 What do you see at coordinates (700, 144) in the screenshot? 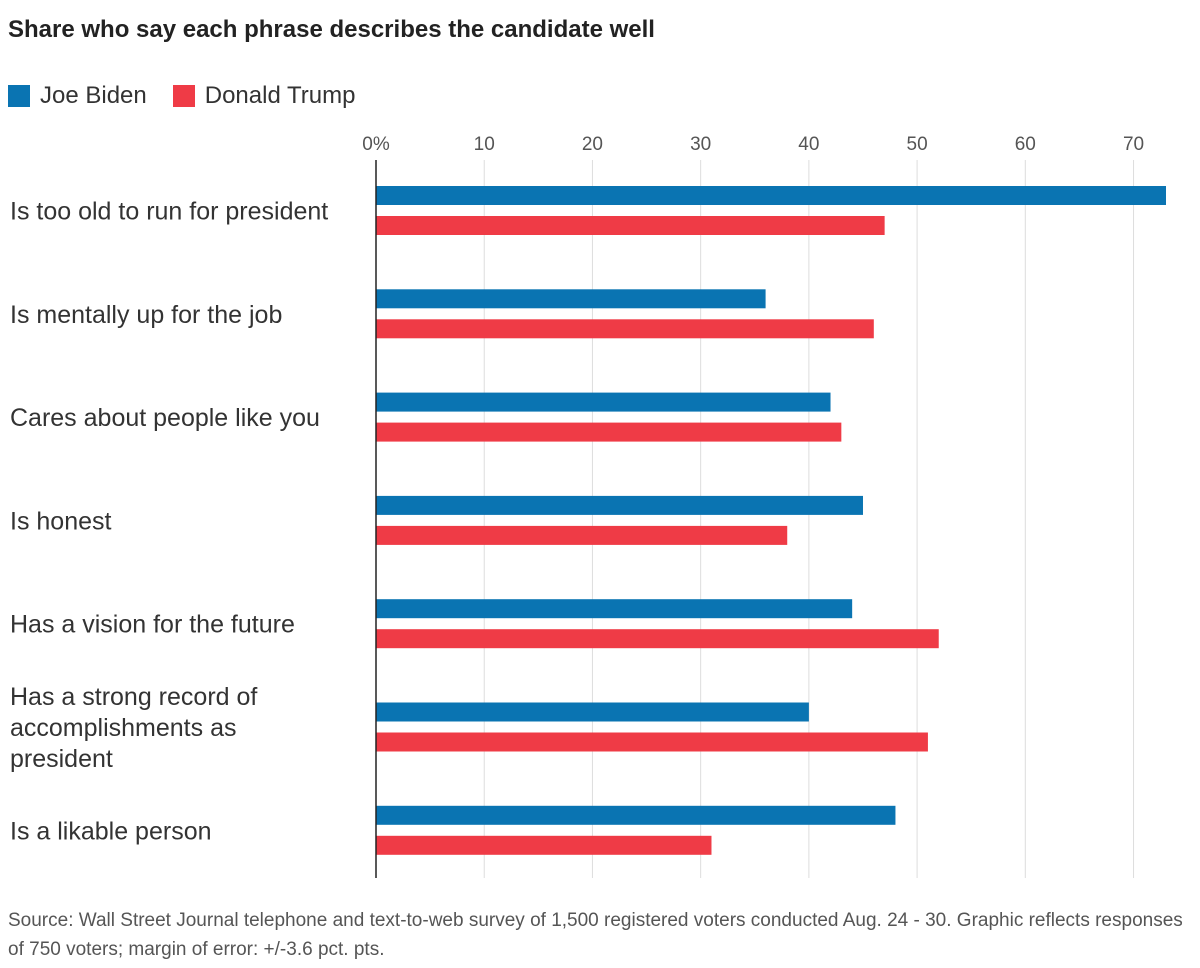
I see `x-tick-label-30: 30` at bounding box center [700, 144].